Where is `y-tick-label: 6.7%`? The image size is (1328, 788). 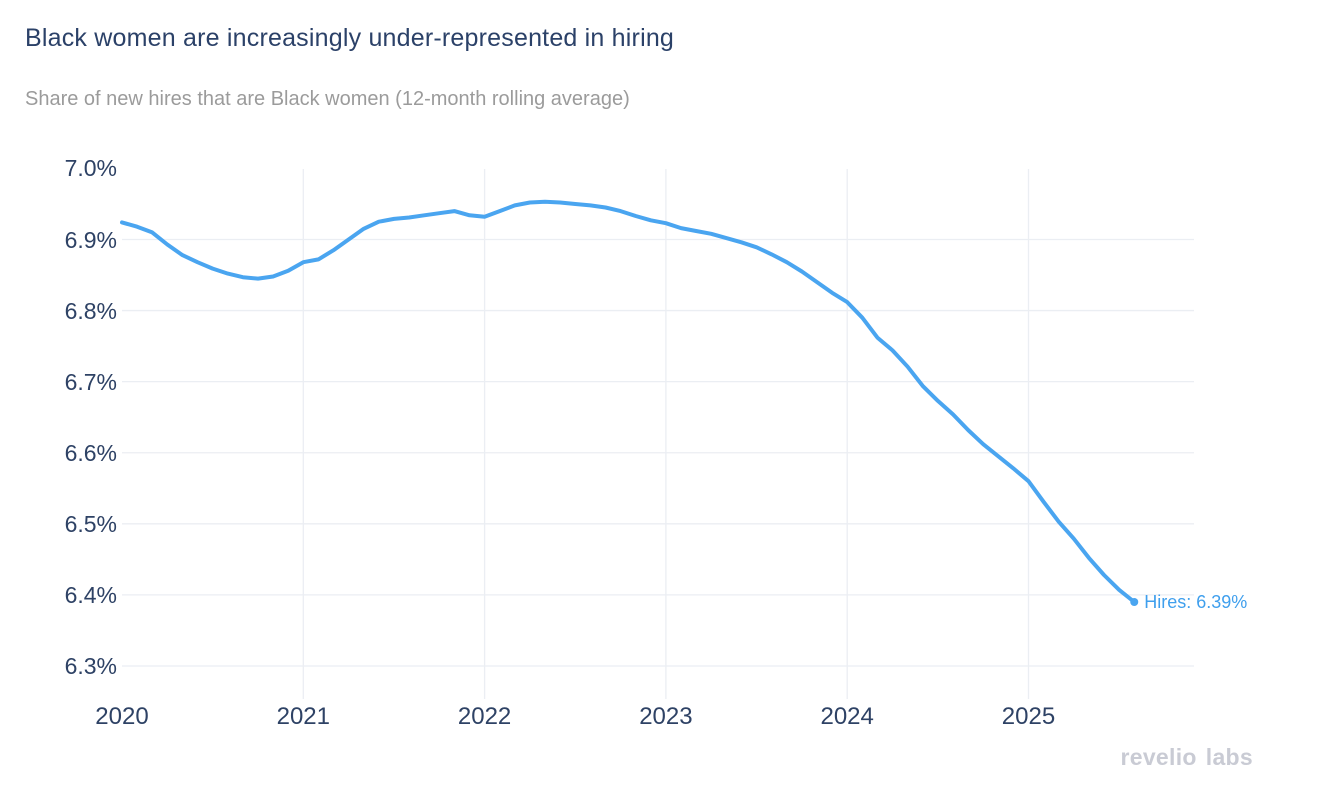 y-tick-label: 6.7% is located at coordinates (90, 381).